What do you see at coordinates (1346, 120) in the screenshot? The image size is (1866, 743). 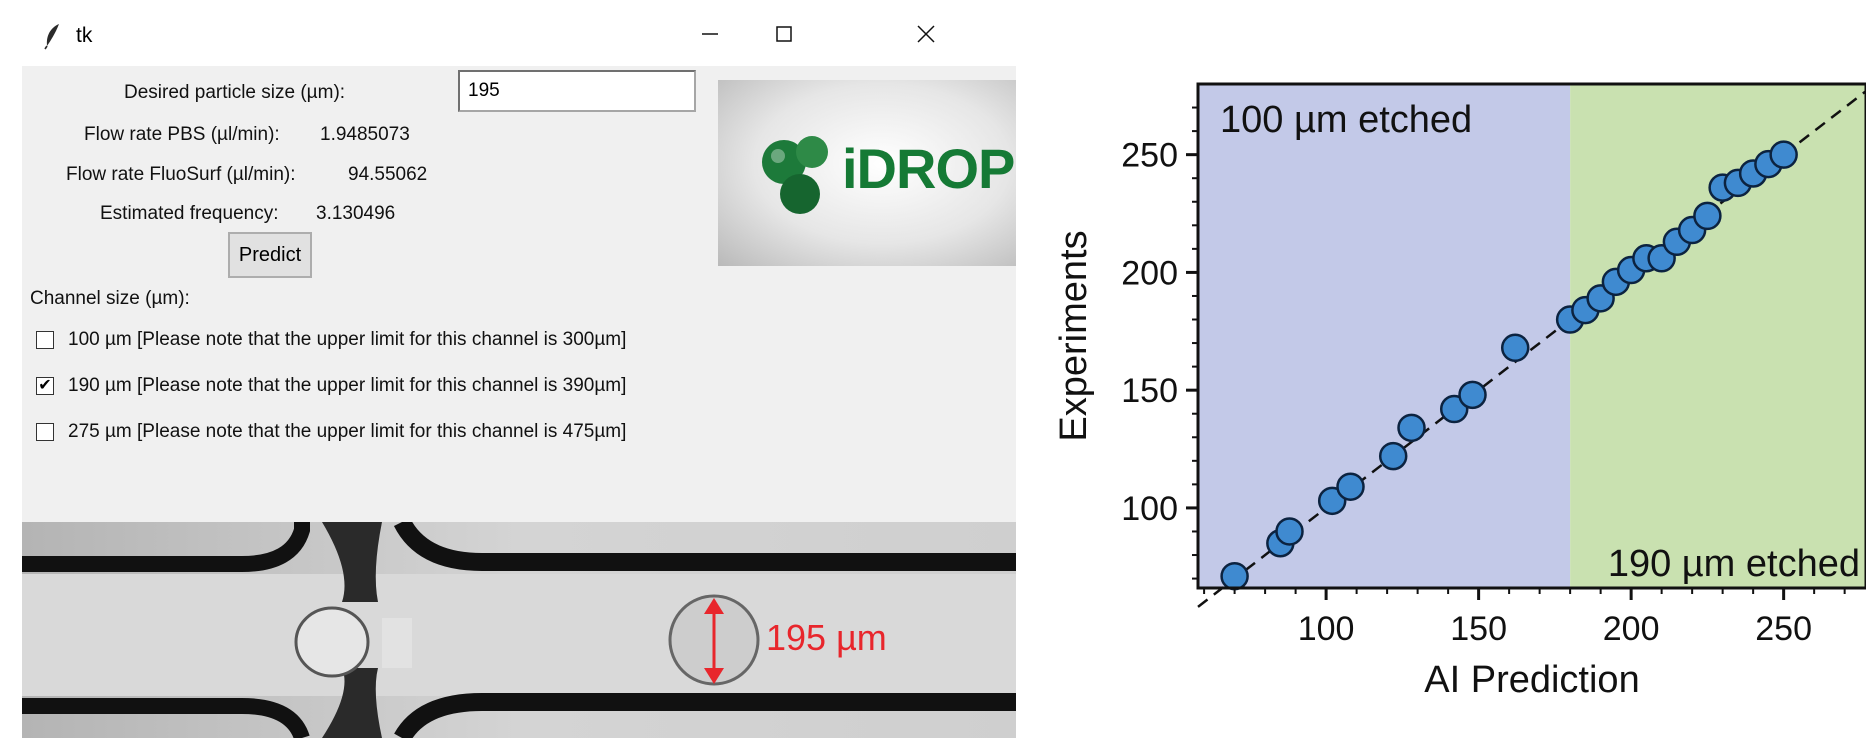 I see `region-label-100: 100 µm etched` at bounding box center [1346, 120].